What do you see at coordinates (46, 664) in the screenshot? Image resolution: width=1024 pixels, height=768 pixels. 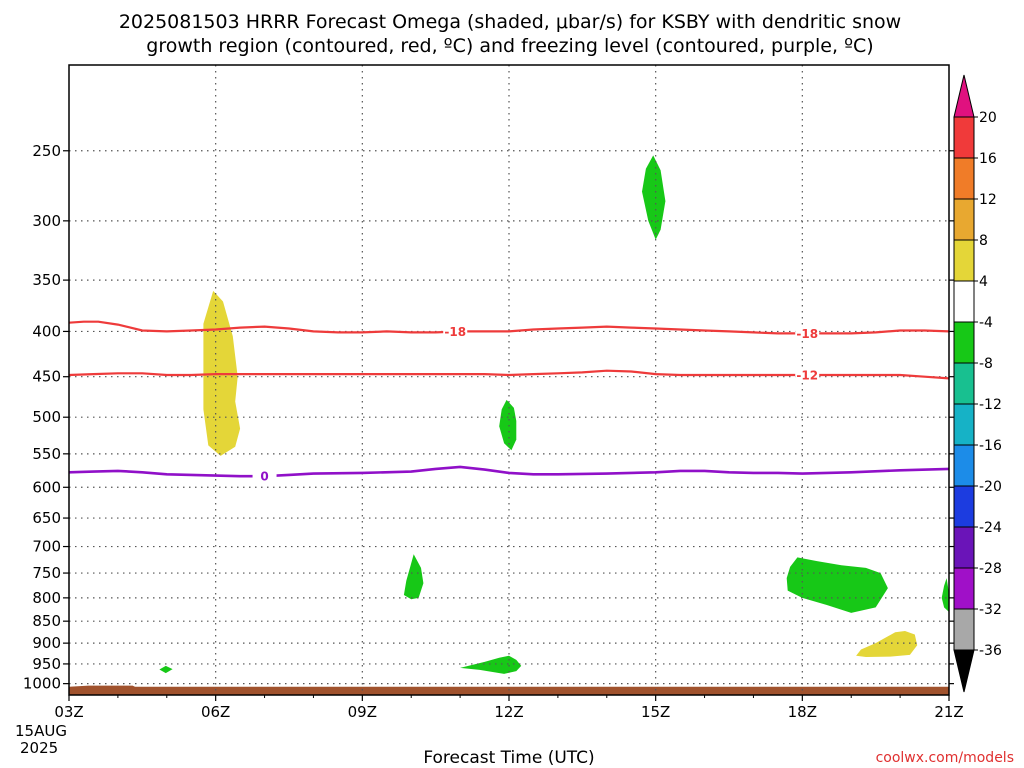 I see `y-tick-label: 950` at bounding box center [46, 664].